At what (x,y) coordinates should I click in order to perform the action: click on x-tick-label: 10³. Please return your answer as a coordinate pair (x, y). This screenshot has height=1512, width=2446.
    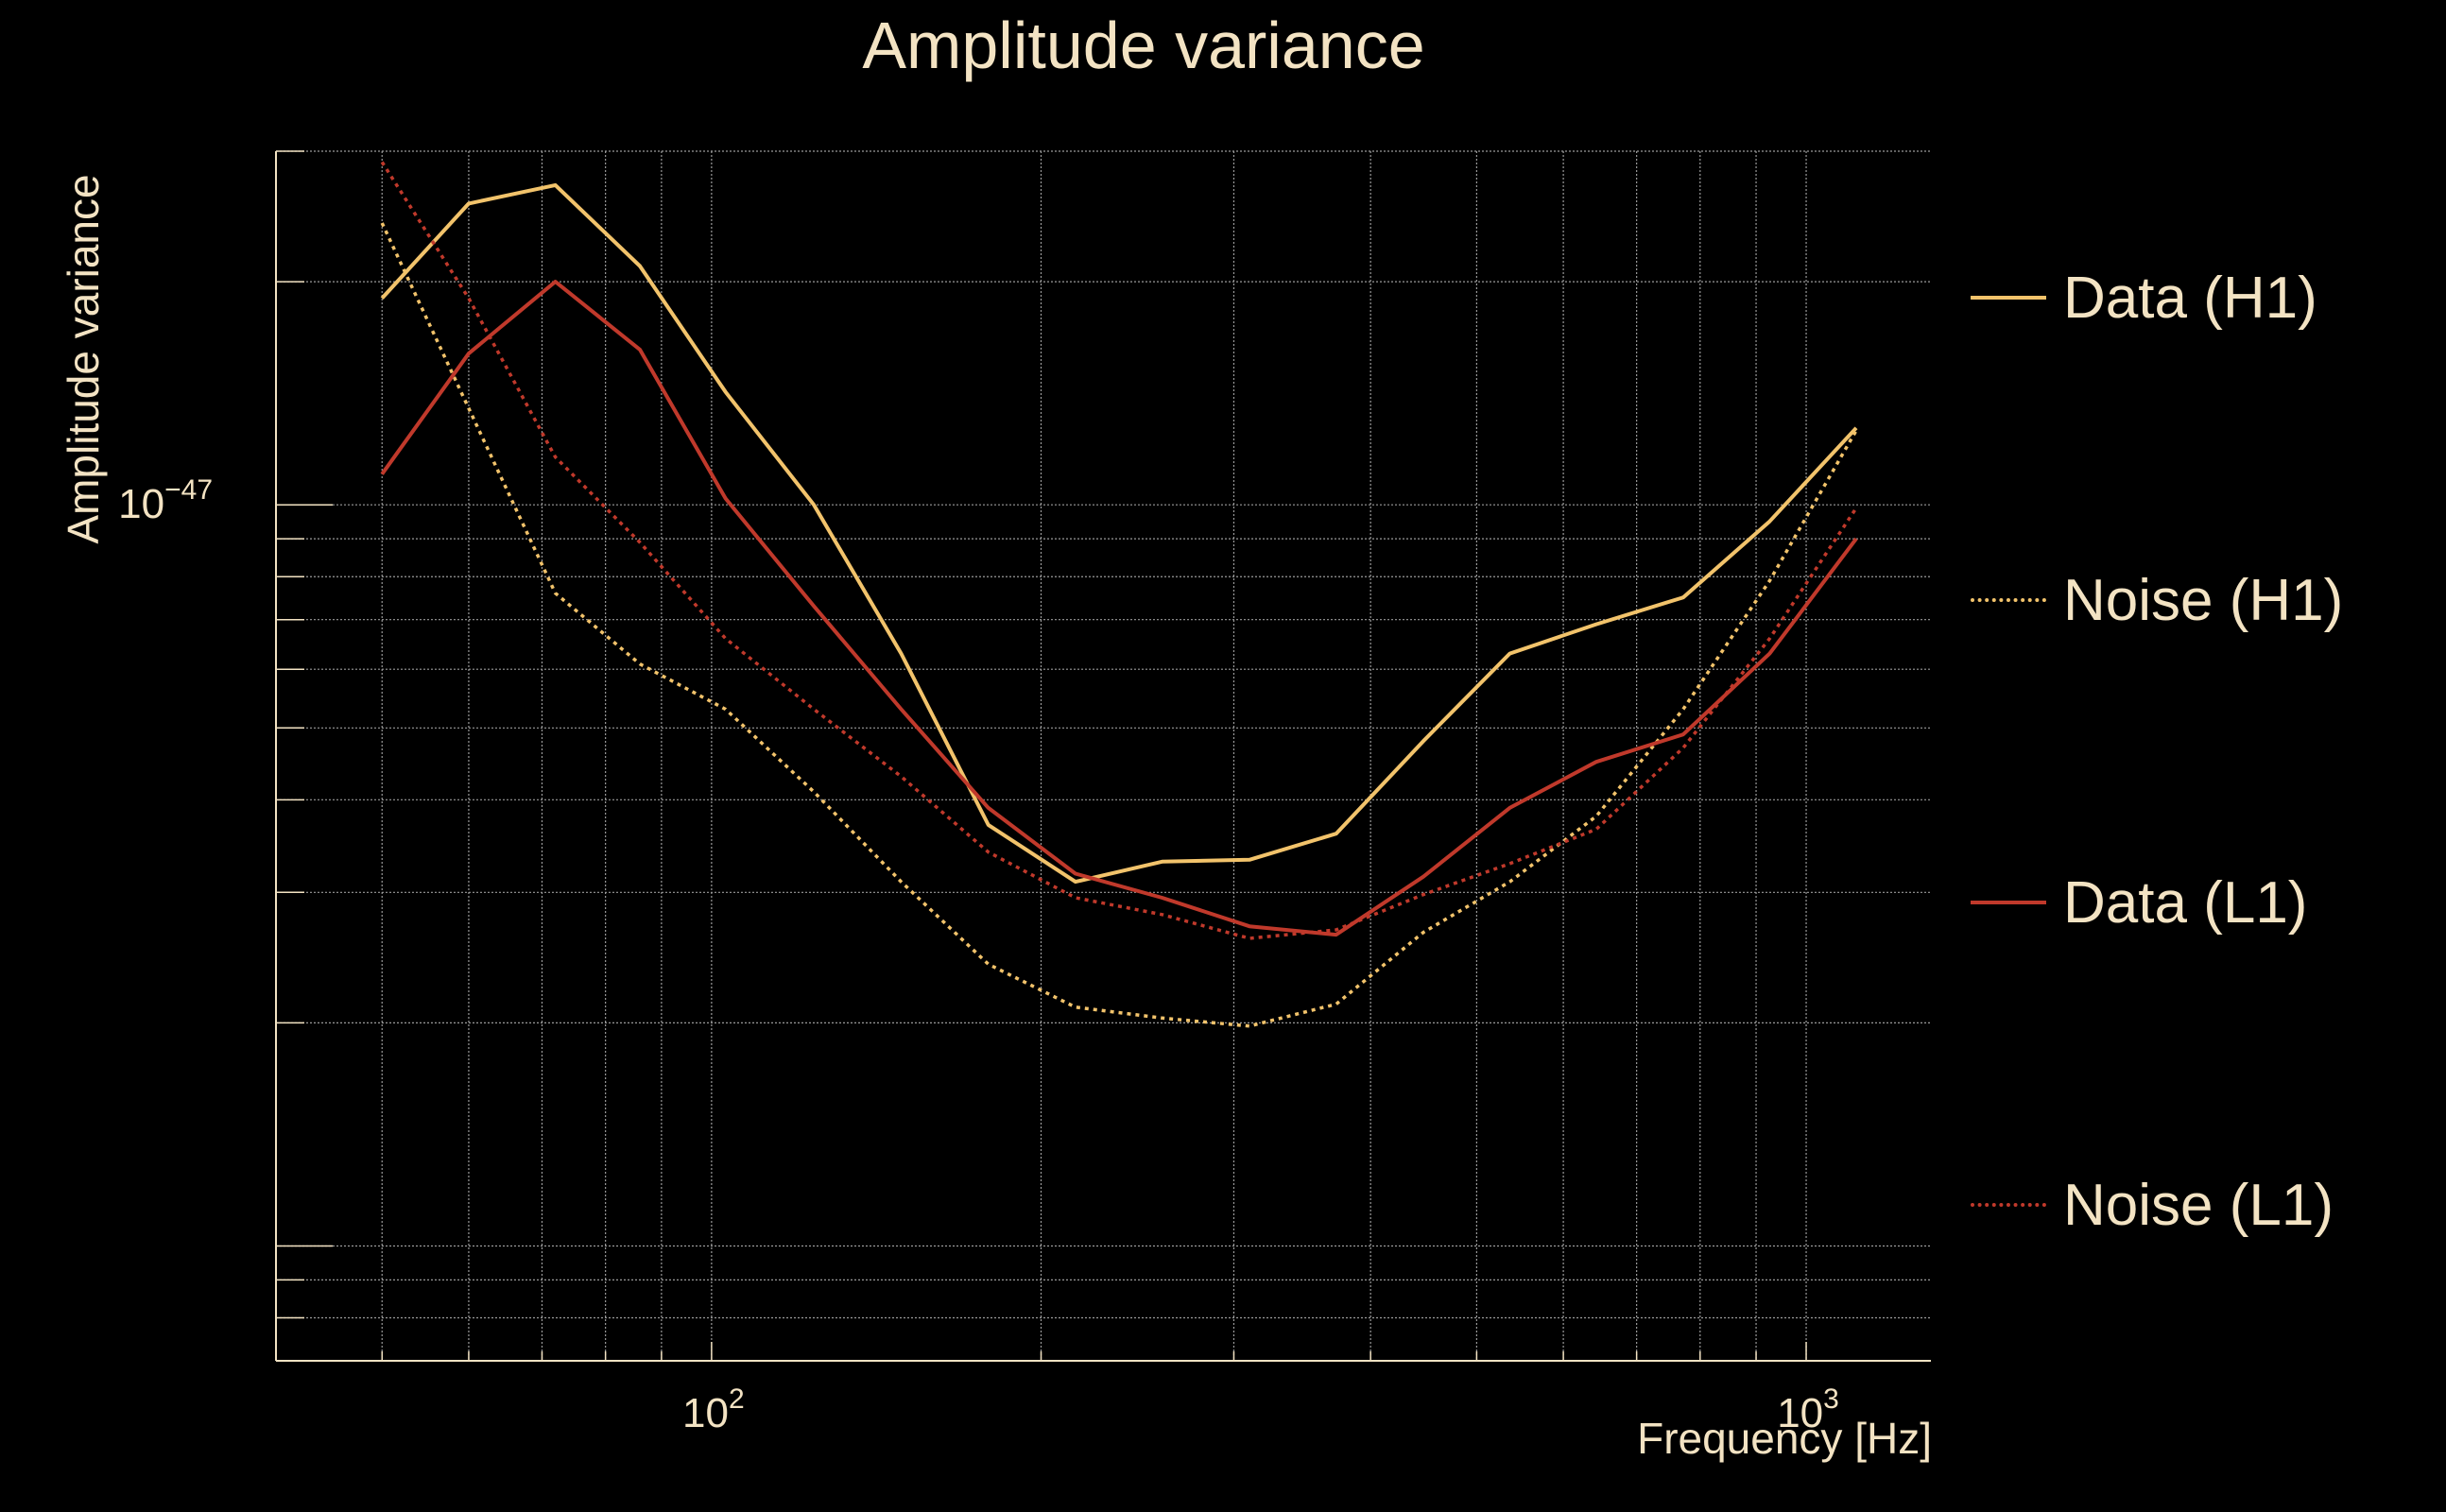
    Looking at the image, I should click on (1808, 1409).